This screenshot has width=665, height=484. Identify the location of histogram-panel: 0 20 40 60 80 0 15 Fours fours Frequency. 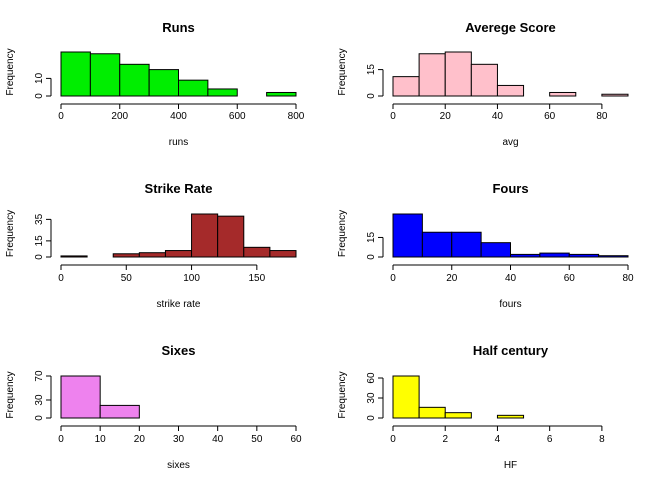
(485, 245).